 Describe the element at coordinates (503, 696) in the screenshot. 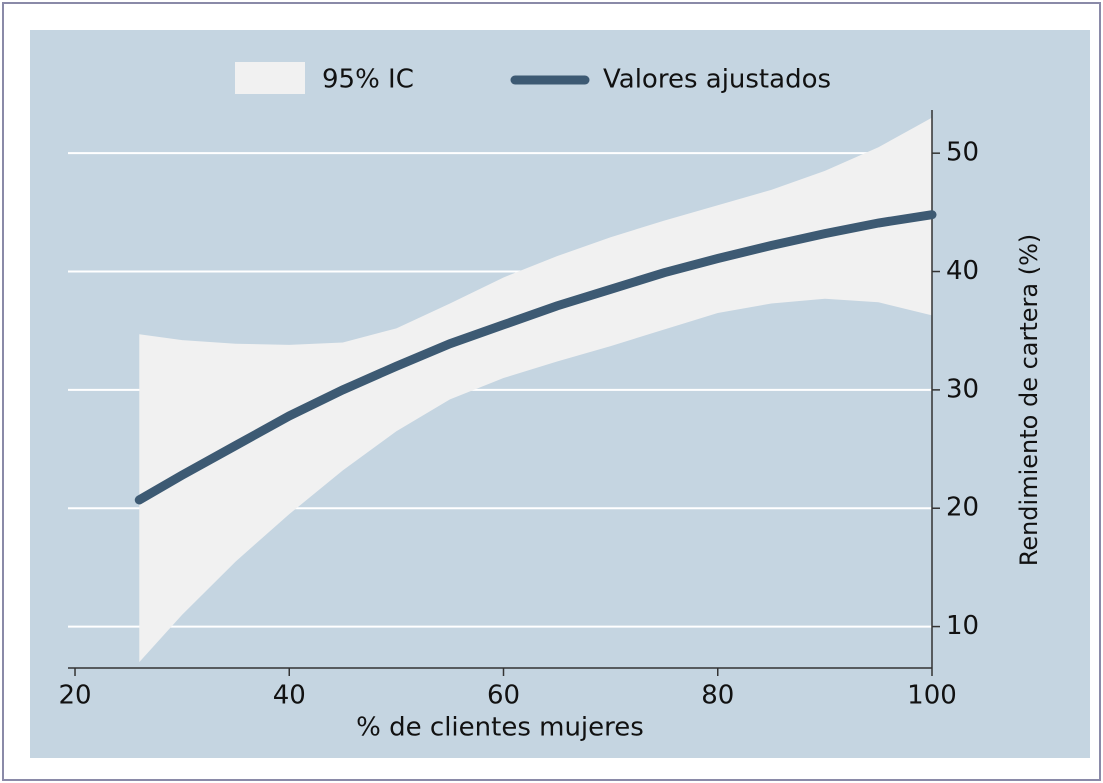

I see `x-tick-label: 60` at that location.